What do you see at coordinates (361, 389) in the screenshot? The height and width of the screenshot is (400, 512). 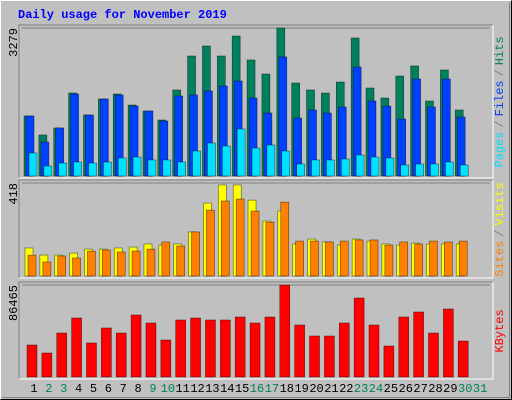 I see `x-tick-label: 23` at bounding box center [361, 389].